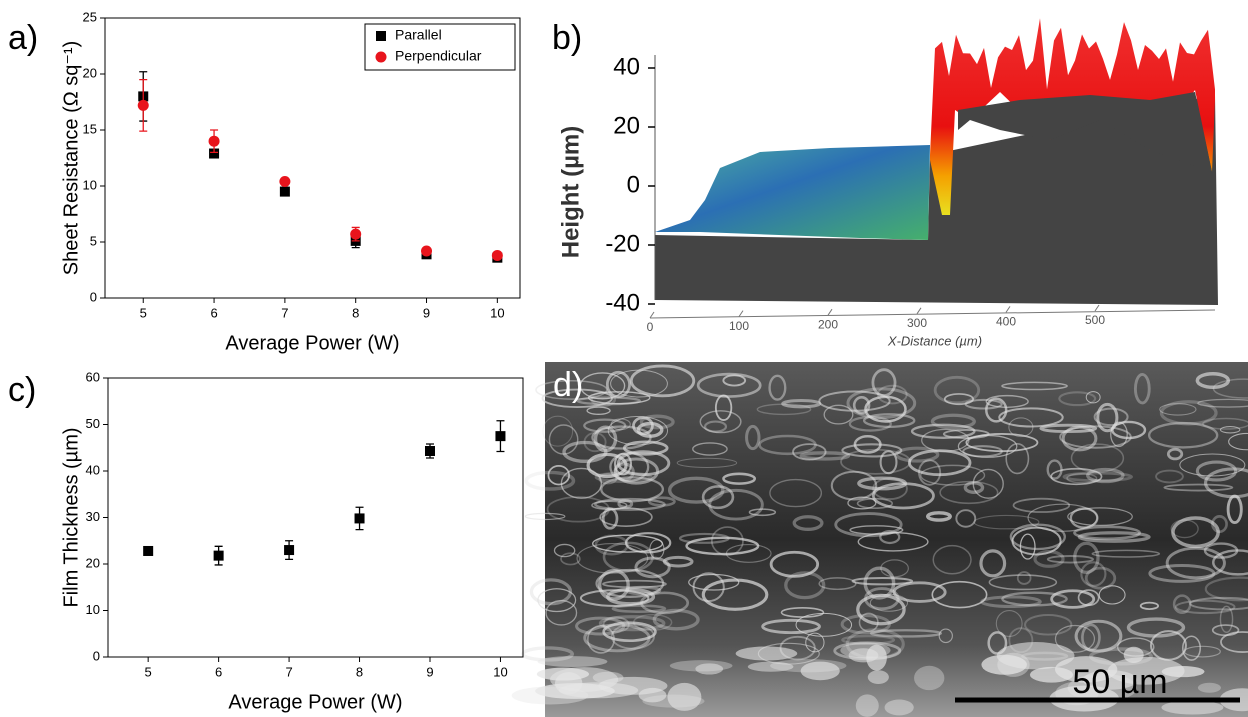 The height and width of the screenshot is (717, 1248). I want to click on x-tick, so click(919, 311).